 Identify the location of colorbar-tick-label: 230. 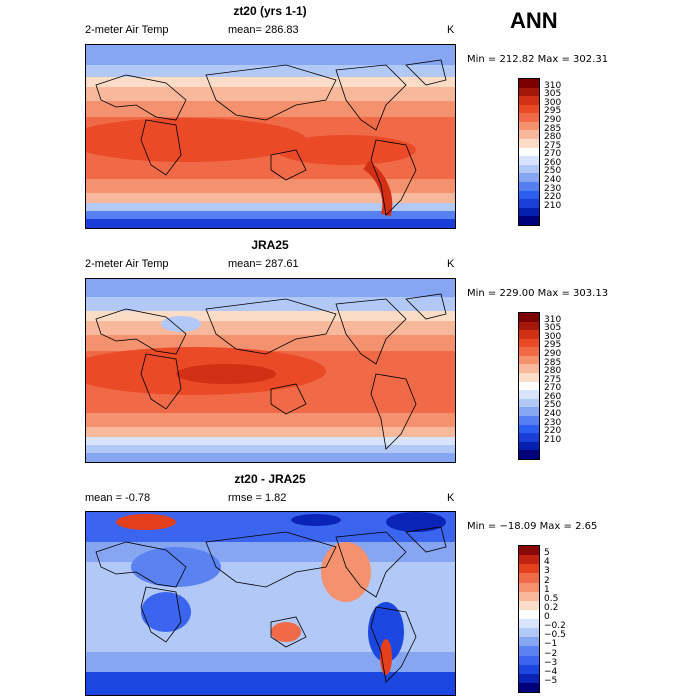
(553, 422).